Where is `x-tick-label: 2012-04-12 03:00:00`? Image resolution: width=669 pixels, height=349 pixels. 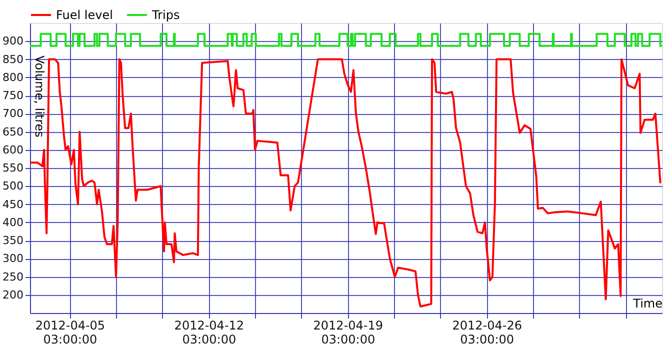 x-tick-label: 2012-04-12 03:00:00 is located at coordinates (209, 332).